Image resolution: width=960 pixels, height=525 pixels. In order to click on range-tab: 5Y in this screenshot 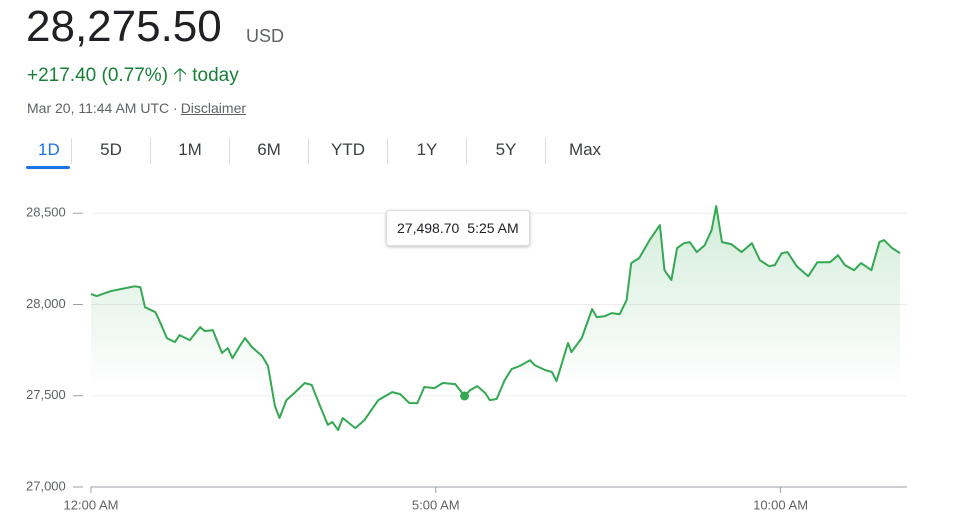, I will do `click(505, 151)`.